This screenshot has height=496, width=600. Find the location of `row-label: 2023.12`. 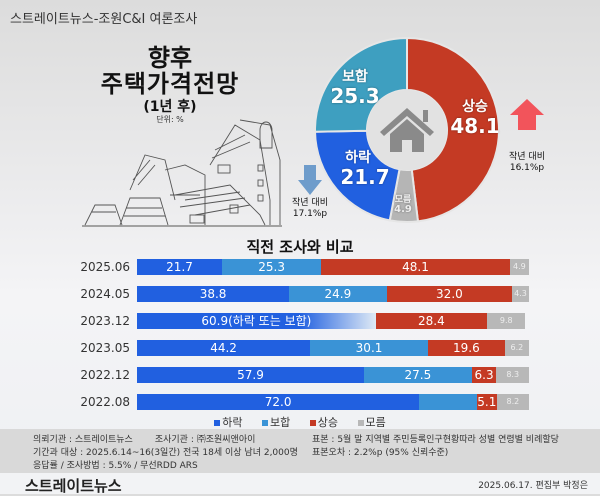

row-label: 2023.12 is located at coordinates (105, 321).